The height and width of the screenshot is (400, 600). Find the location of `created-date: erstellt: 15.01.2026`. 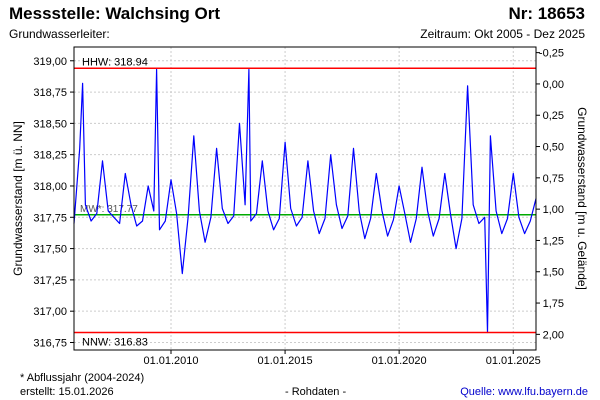

created-date: erstellt: 15.01.2026 is located at coordinates (67, 392).